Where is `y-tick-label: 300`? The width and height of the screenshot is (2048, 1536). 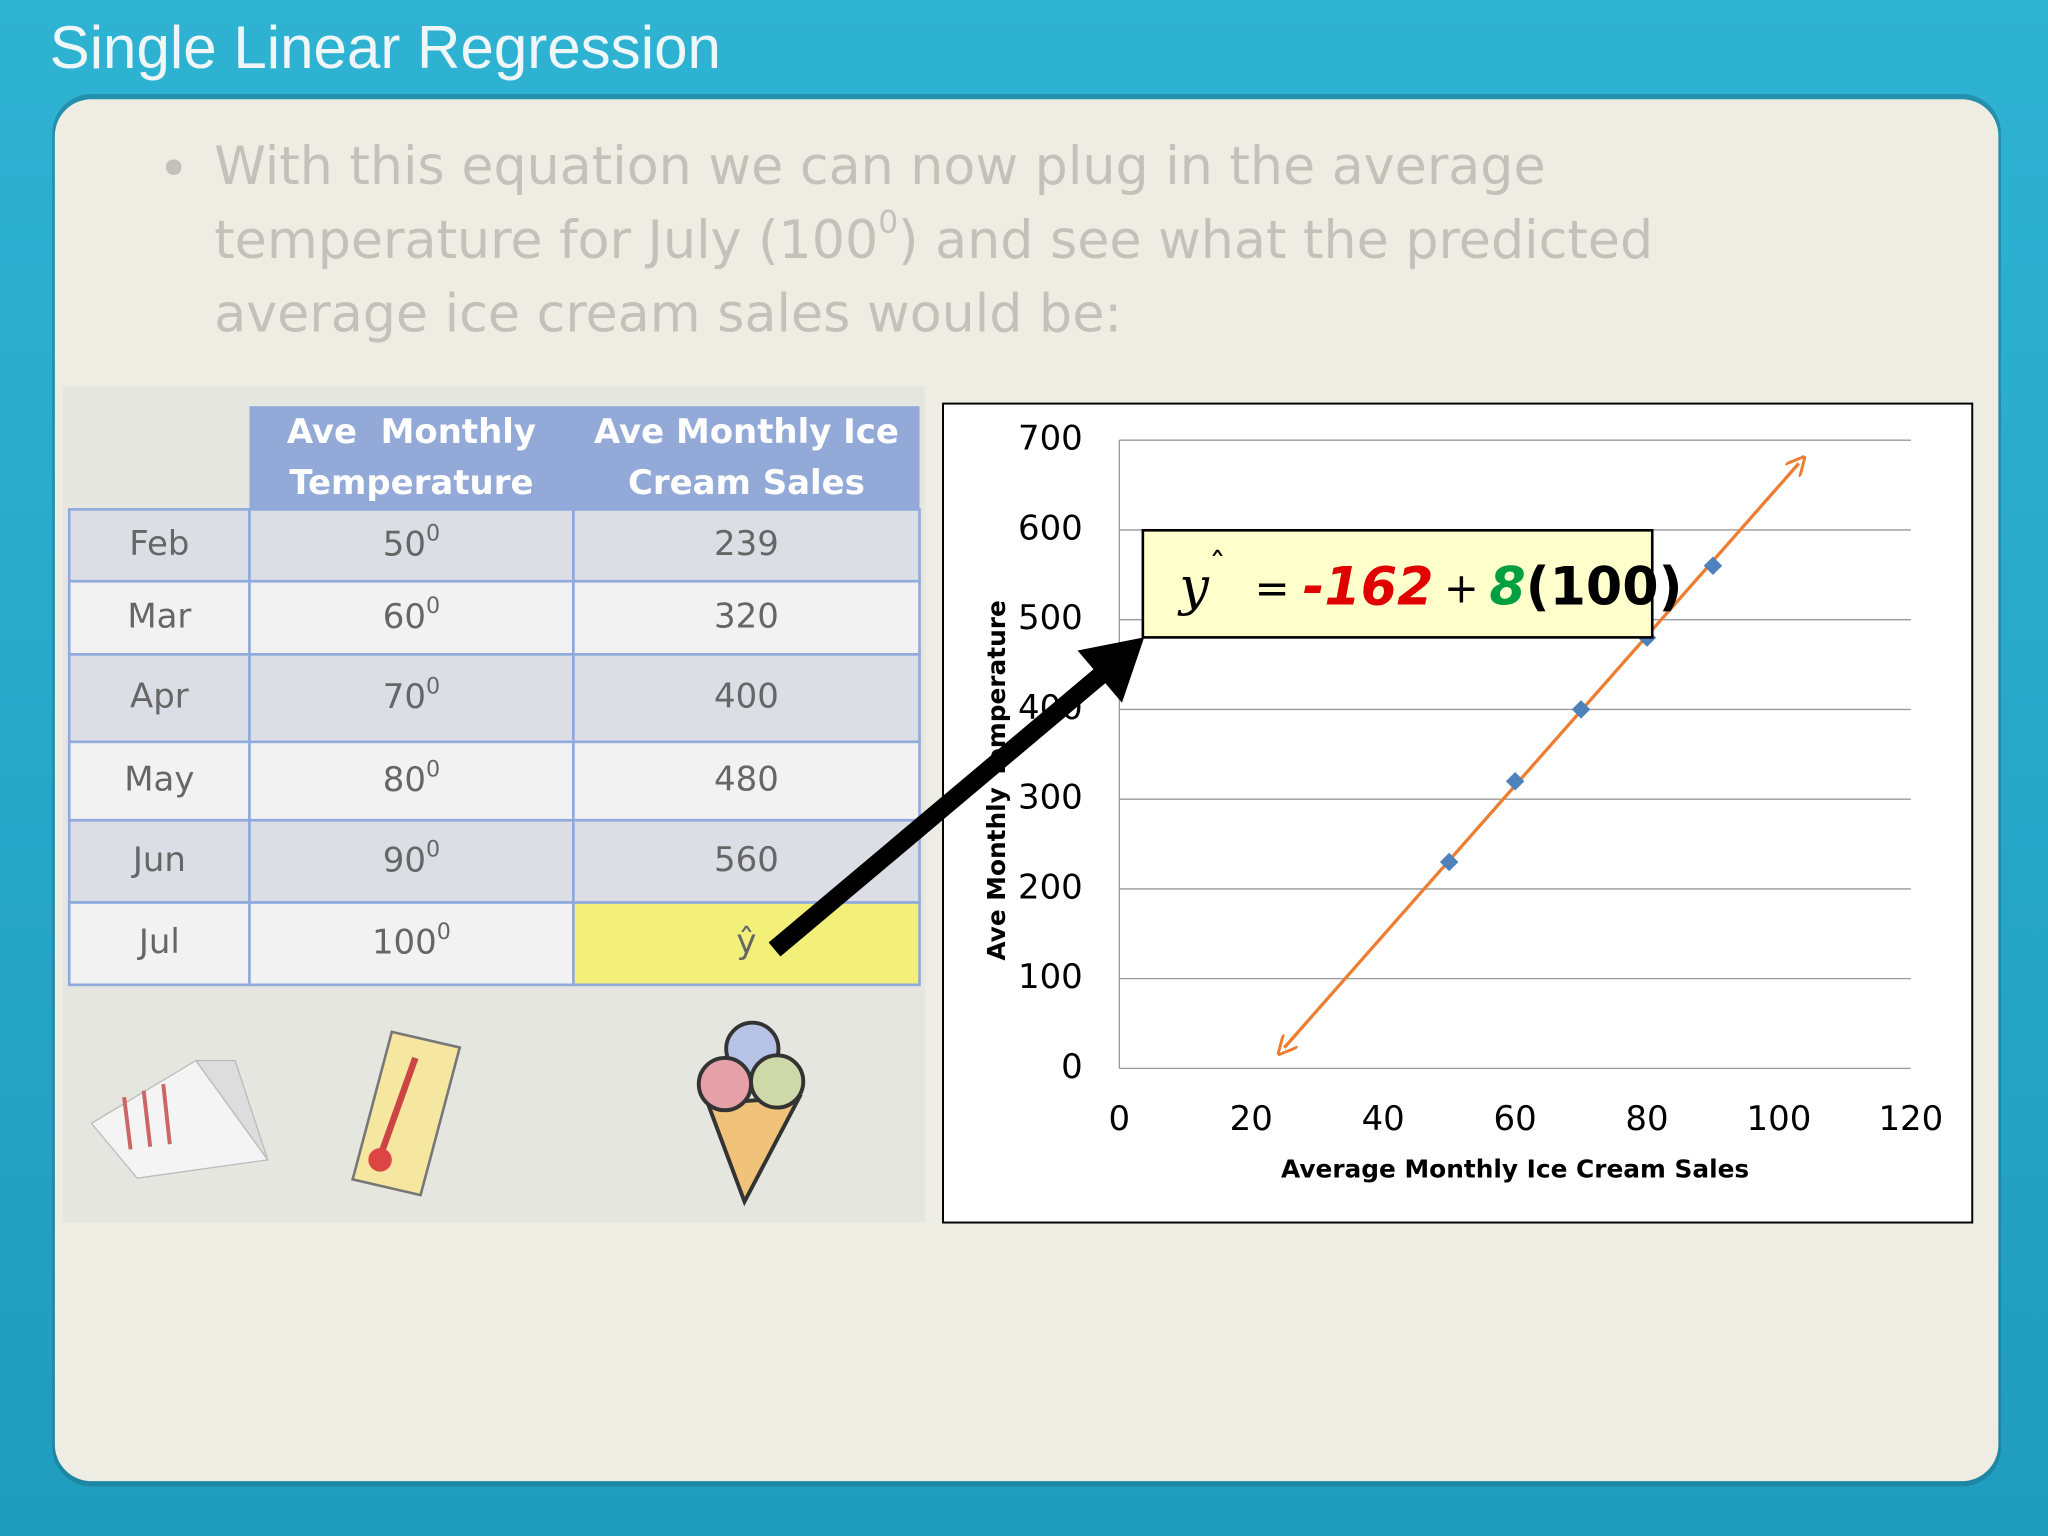
y-tick-label: 300 is located at coordinates (1050, 798).